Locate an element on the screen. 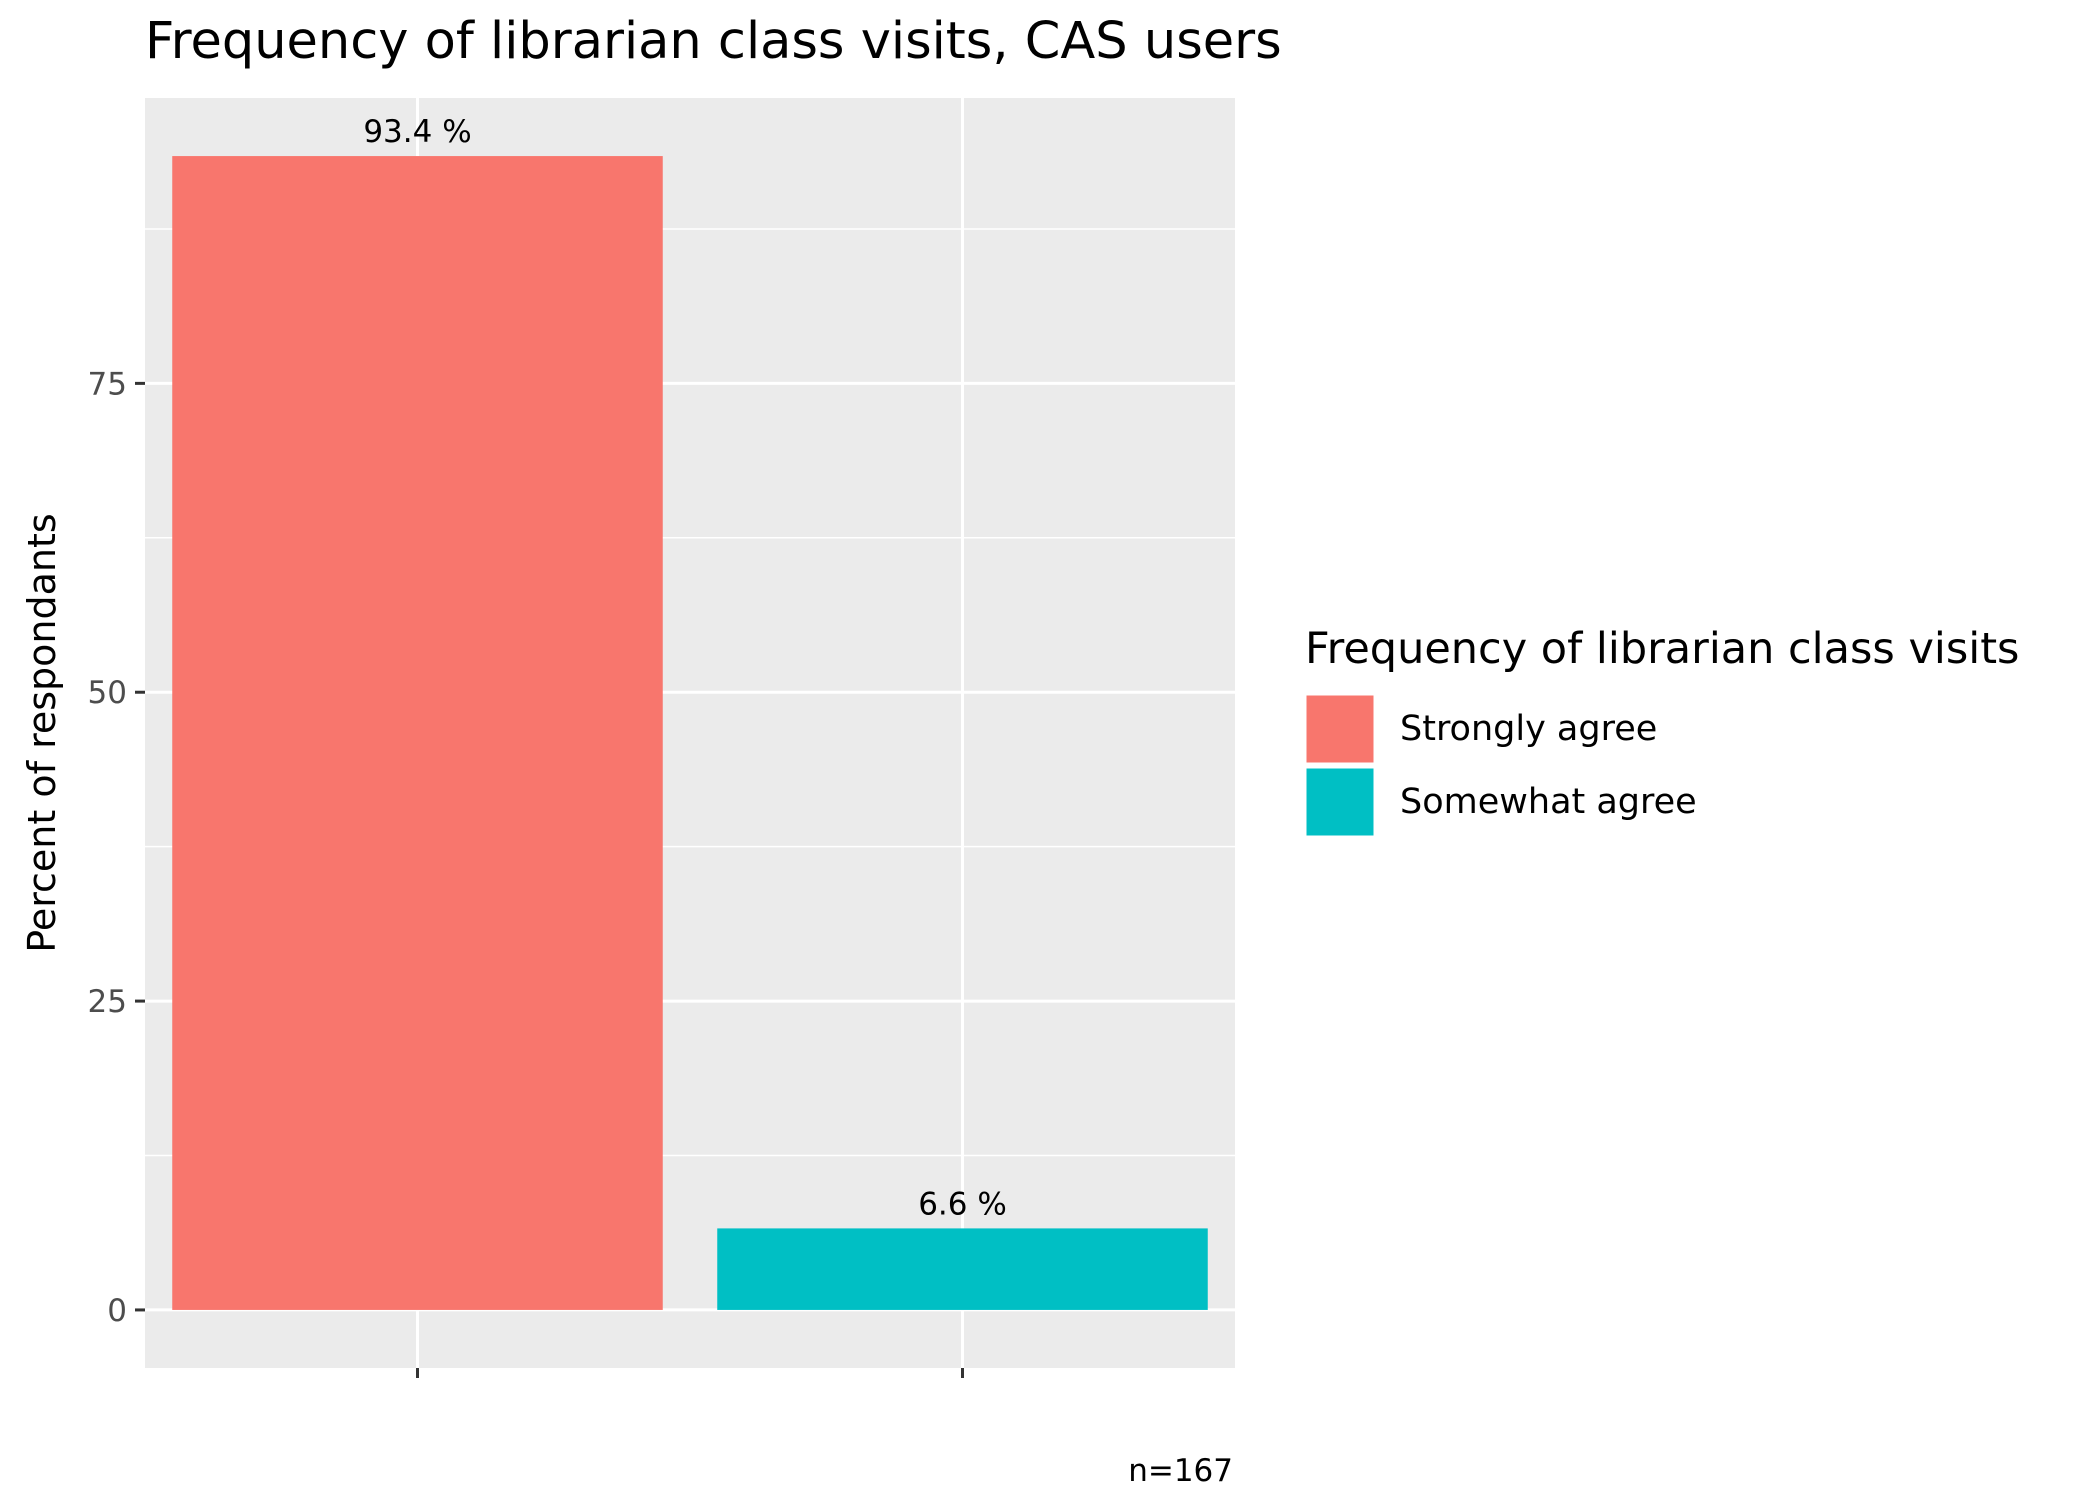  legend-items: Strongly agree Somewhat agree is located at coordinates (1500, 765).